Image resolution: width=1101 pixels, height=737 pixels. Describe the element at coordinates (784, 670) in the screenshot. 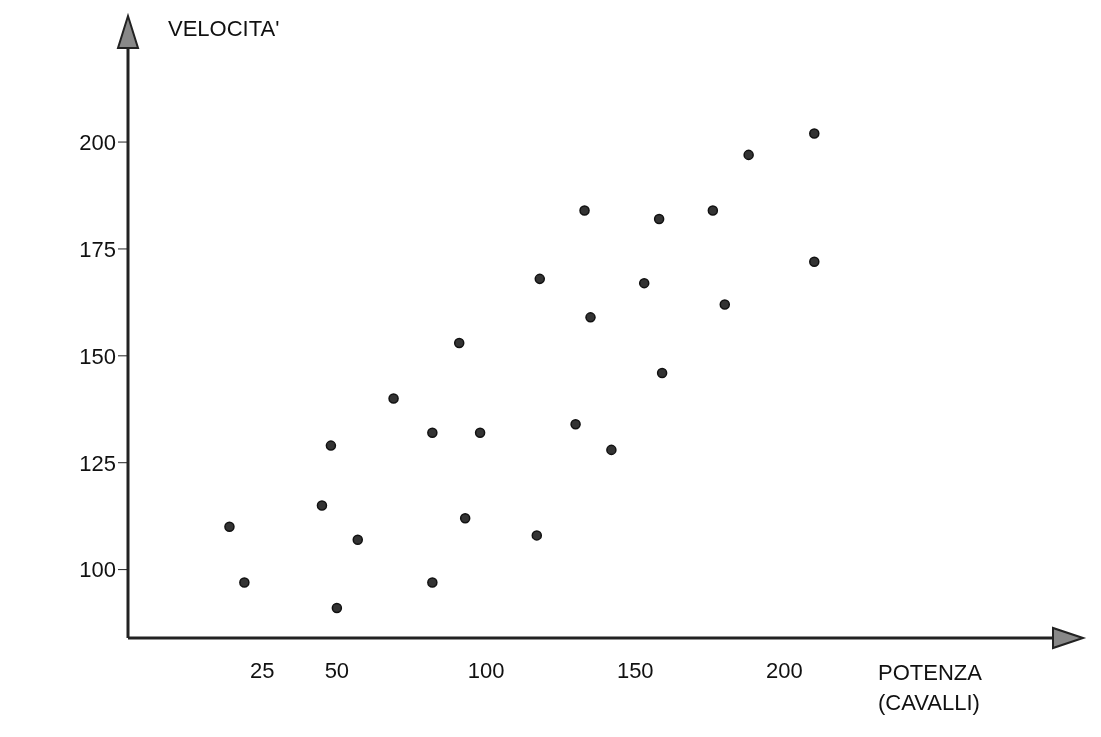

I see `x-tick-label: 200` at that location.